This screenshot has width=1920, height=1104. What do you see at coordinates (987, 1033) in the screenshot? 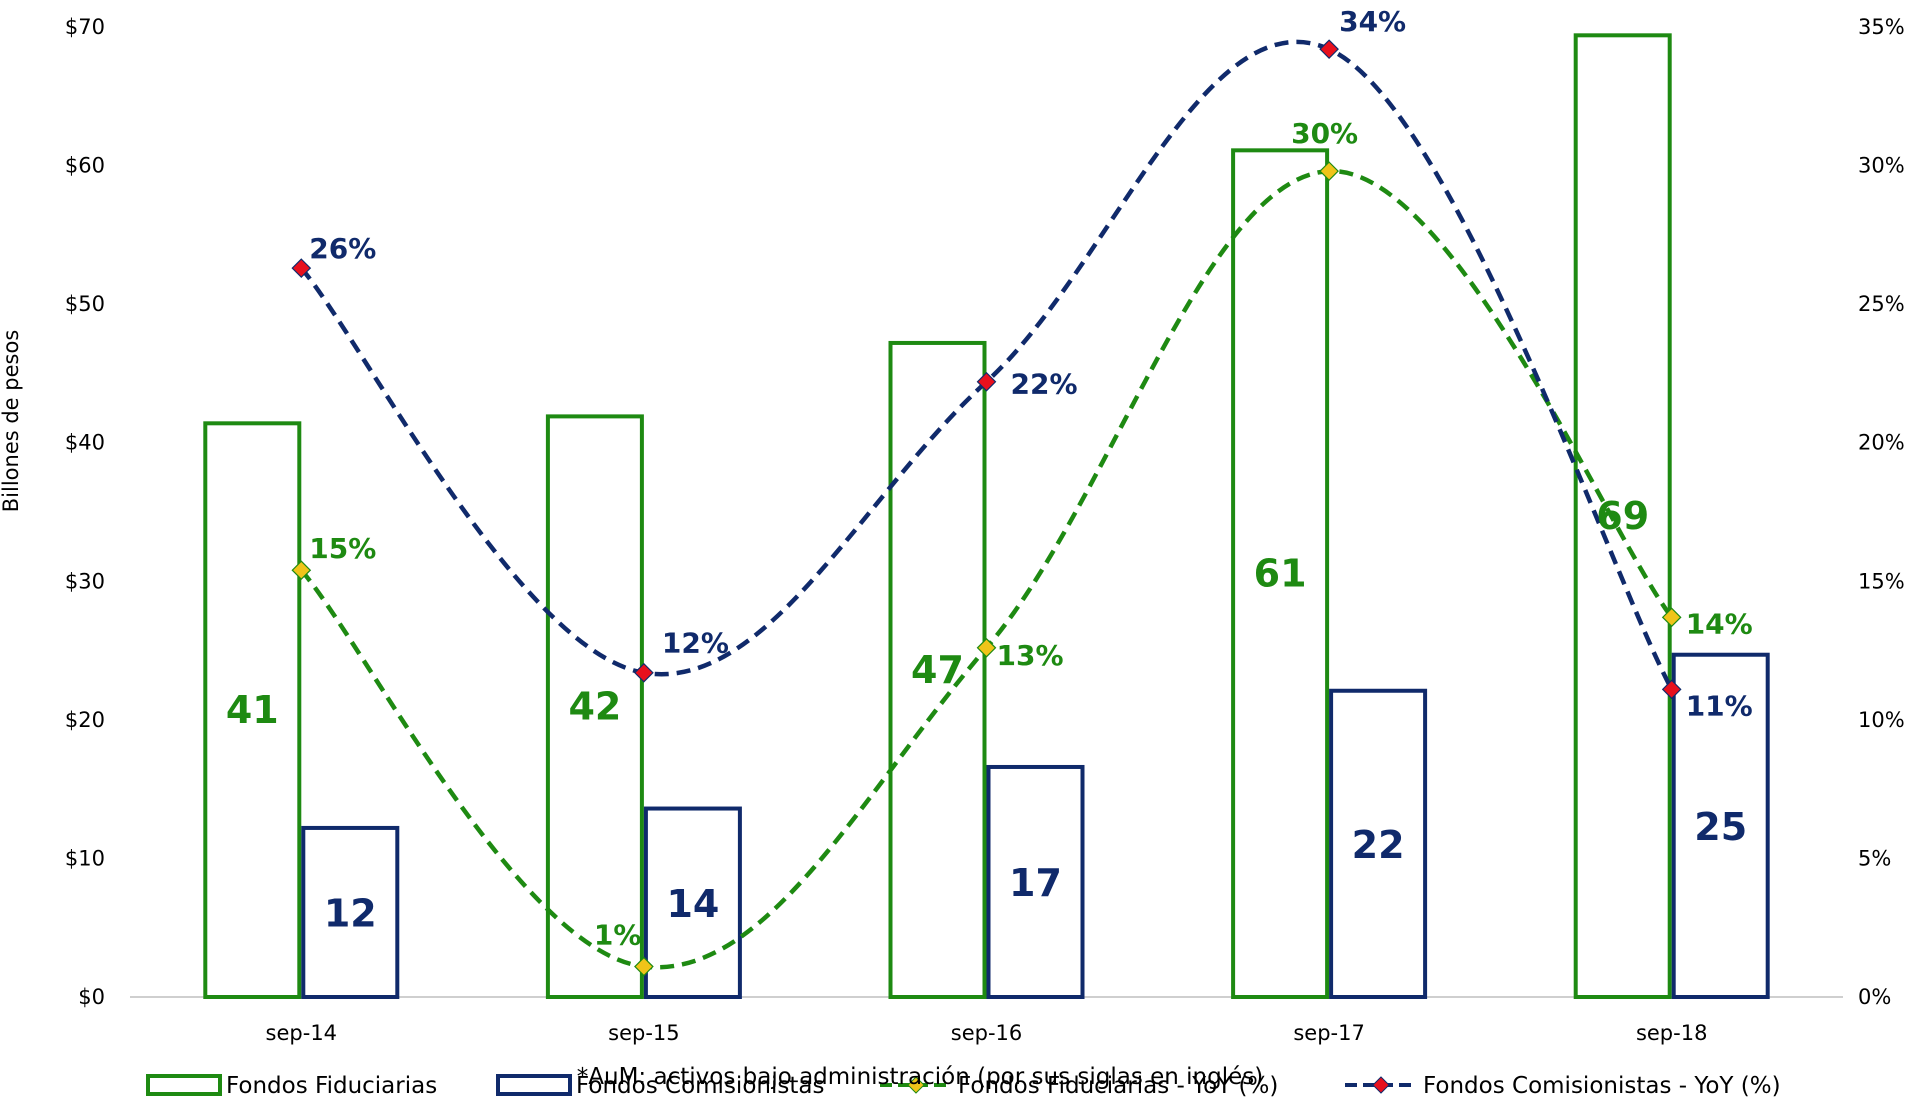
I see `x-tick-label: sep-16` at bounding box center [987, 1033].